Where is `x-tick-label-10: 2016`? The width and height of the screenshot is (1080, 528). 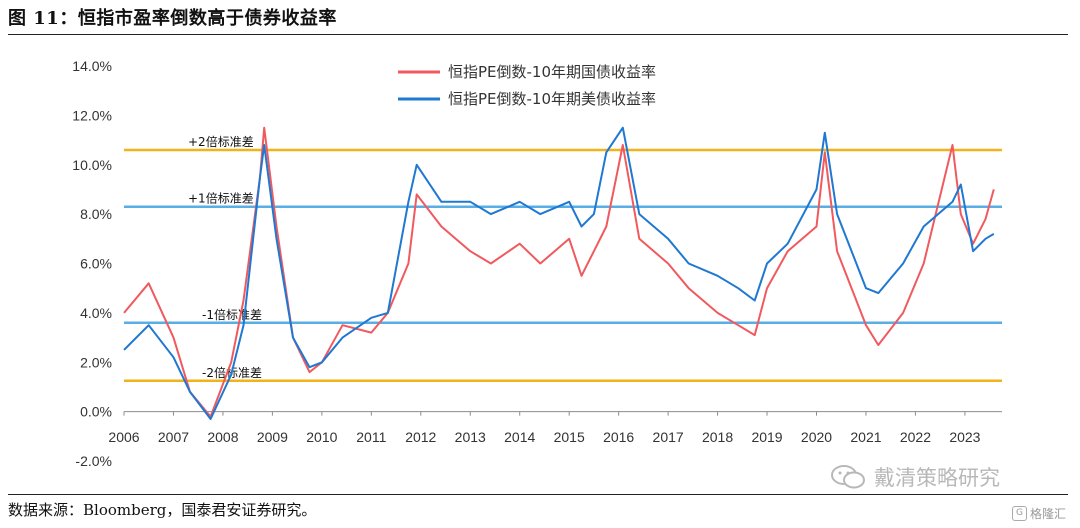
x-tick-label-10: 2016 is located at coordinates (618, 437).